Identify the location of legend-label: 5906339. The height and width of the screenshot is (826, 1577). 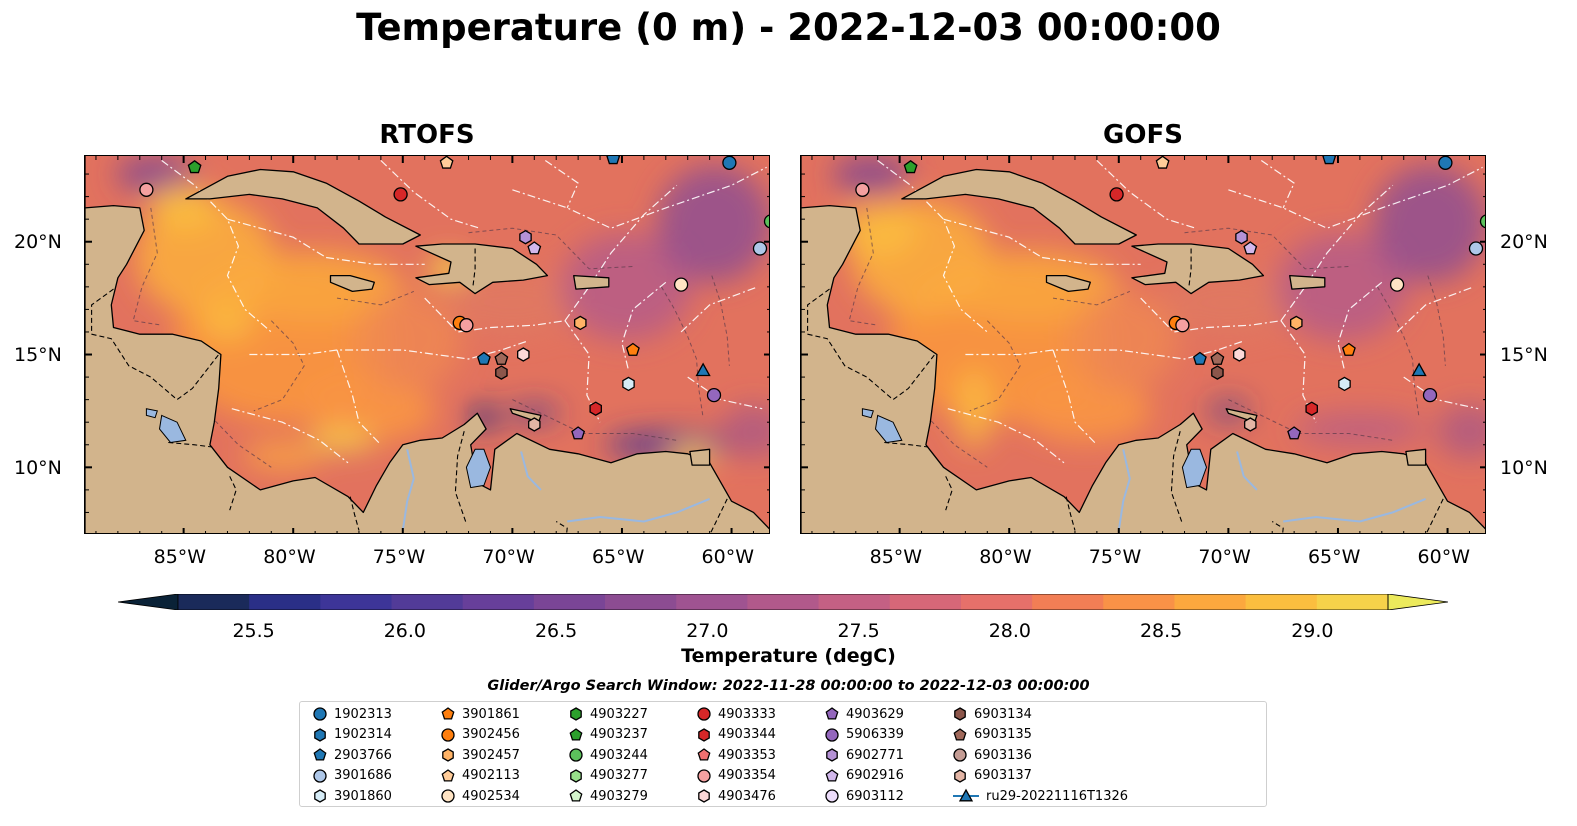
(875, 734).